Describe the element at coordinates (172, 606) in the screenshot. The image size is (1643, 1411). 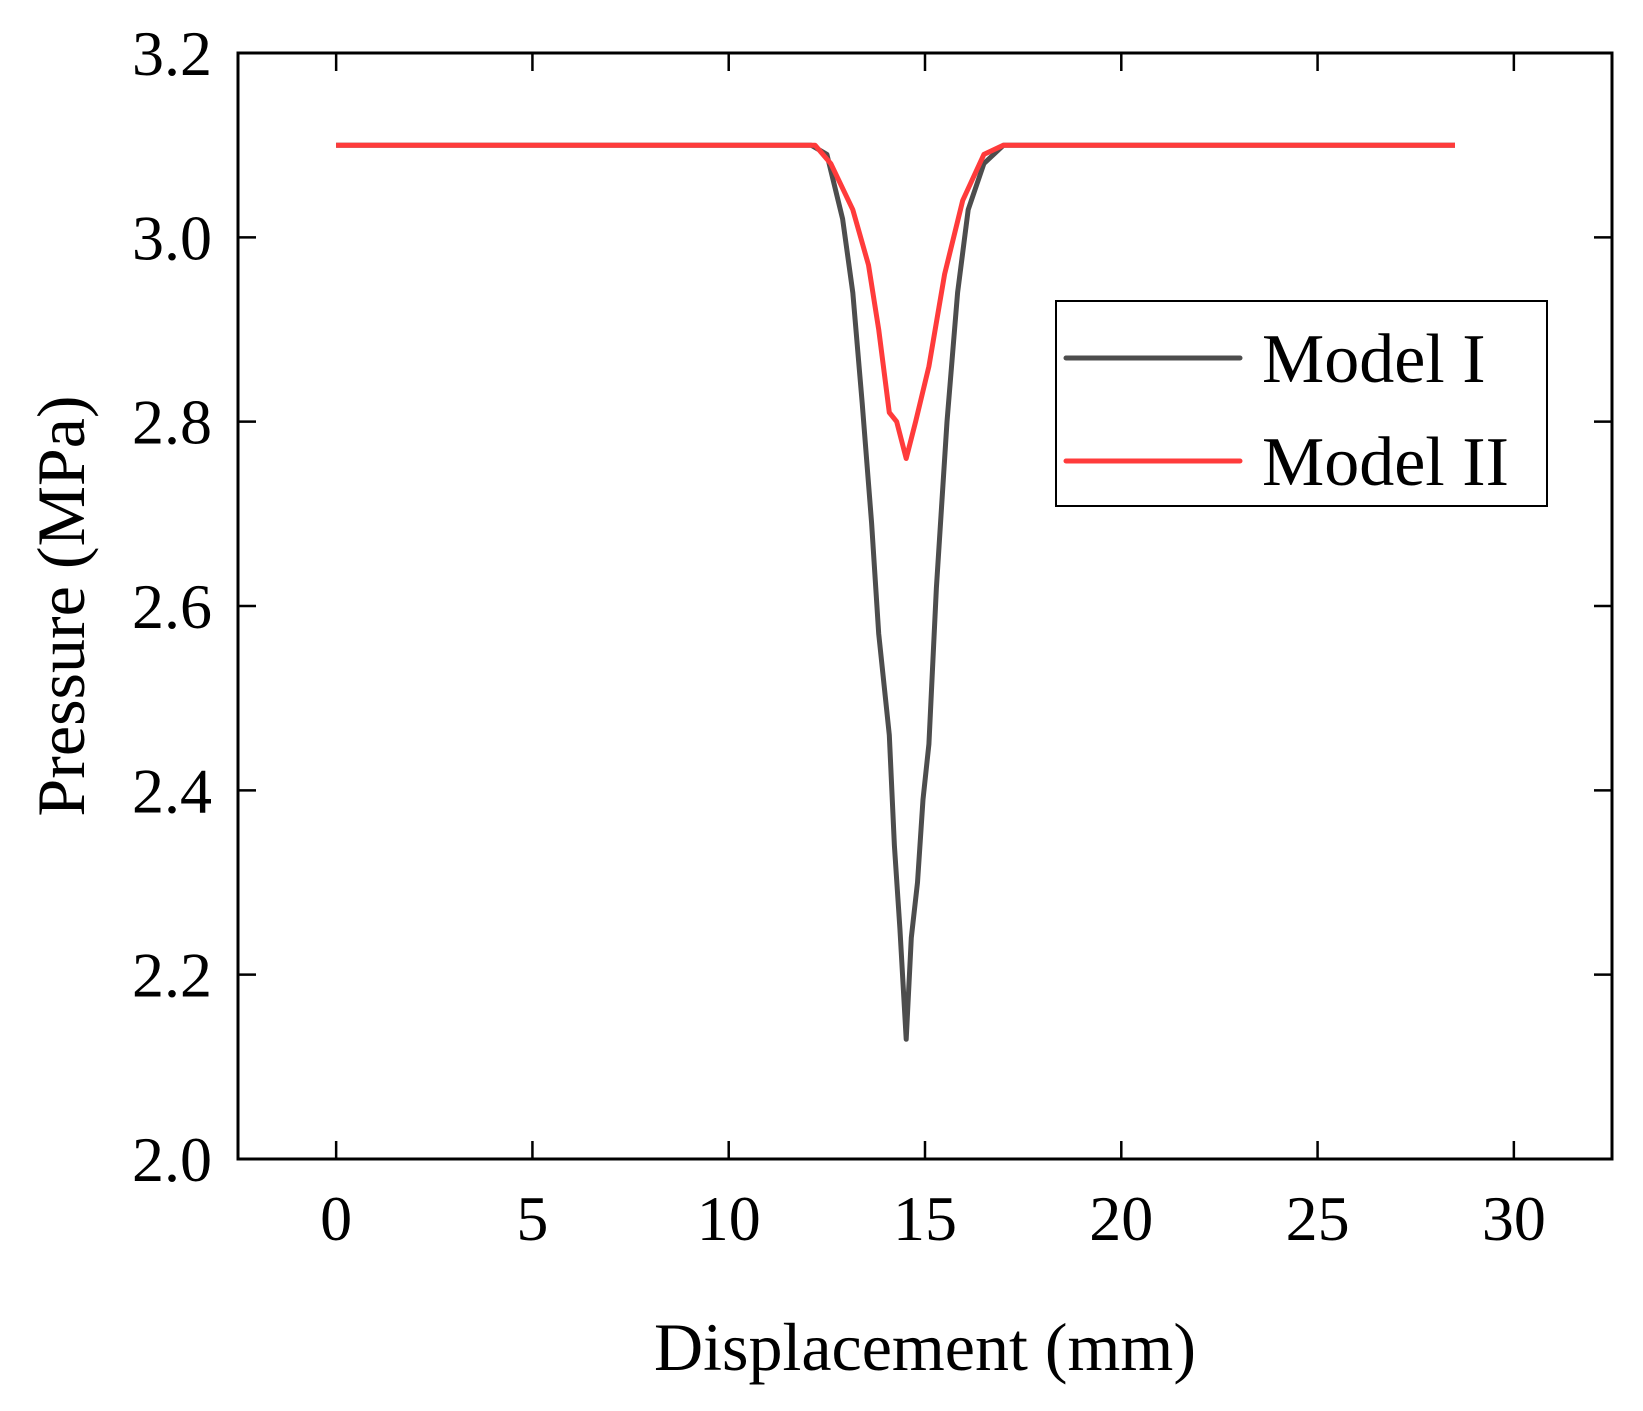
I see `y-tick-label: 2.6` at that location.